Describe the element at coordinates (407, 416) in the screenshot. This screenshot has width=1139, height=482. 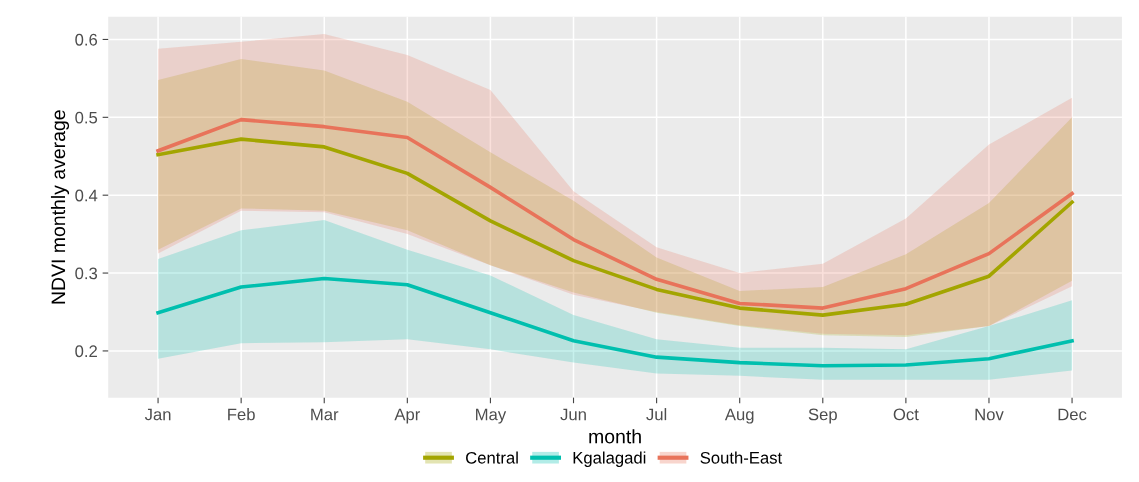
I see `x-tick-label: Apr` at that location.